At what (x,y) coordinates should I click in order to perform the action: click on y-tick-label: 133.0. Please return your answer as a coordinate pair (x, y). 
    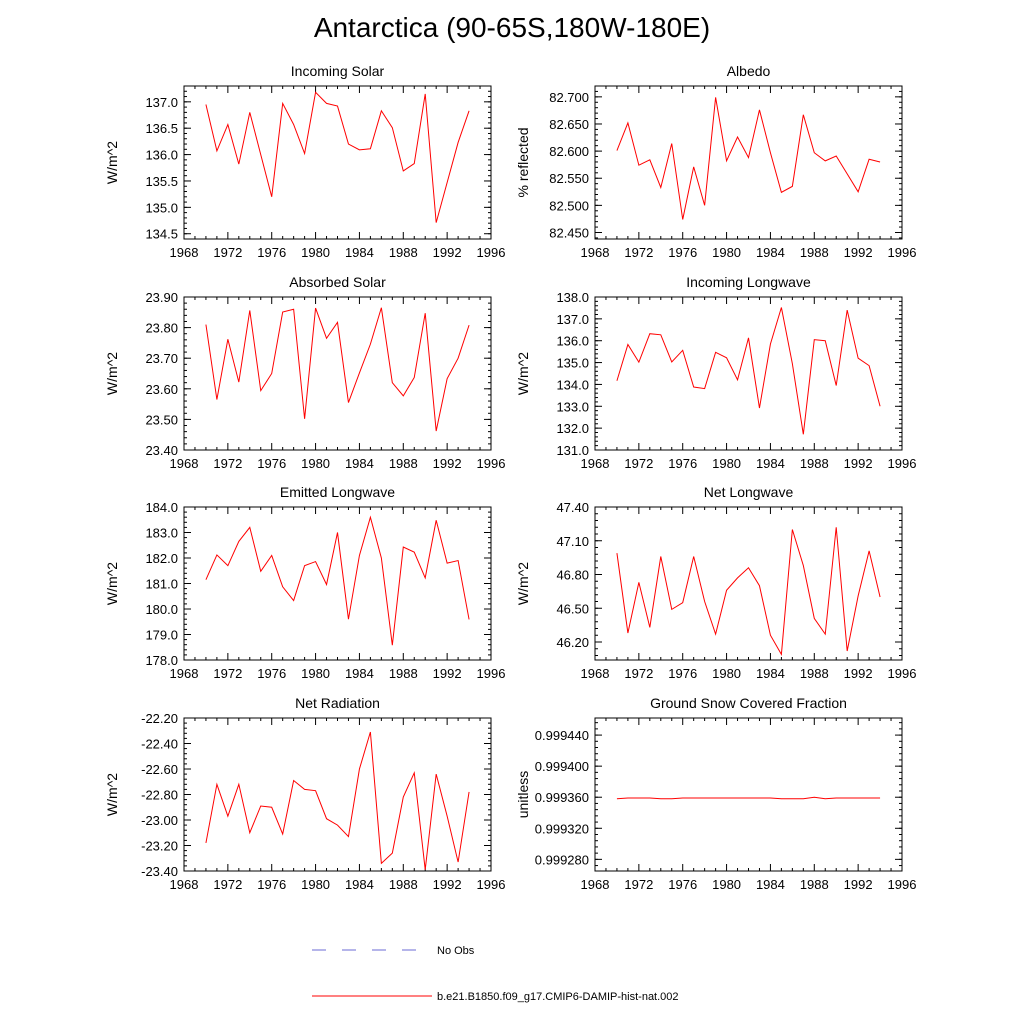
    Looking at the image, I should click on (572, 406).